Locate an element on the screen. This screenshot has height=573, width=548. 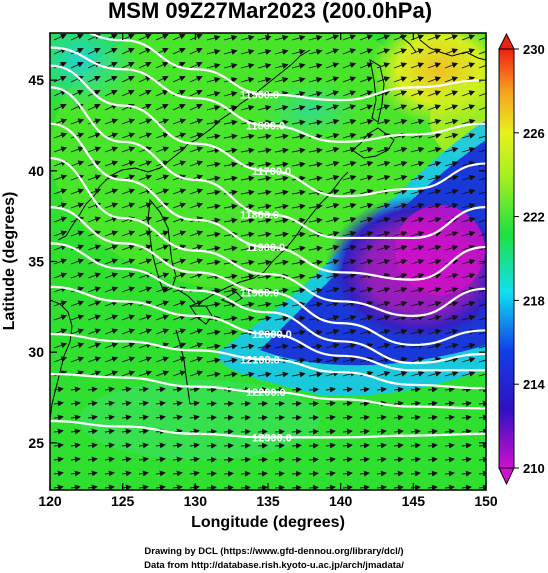
x-tick-label: 130 is located at coordinates (196, 501).